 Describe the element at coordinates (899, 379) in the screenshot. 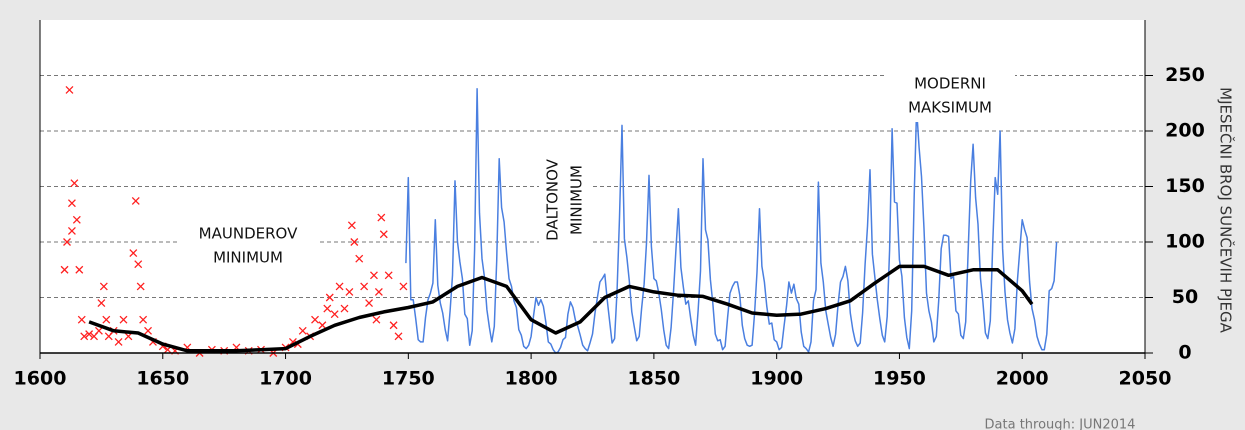

I see `x-tick-label: 1950` at that location.